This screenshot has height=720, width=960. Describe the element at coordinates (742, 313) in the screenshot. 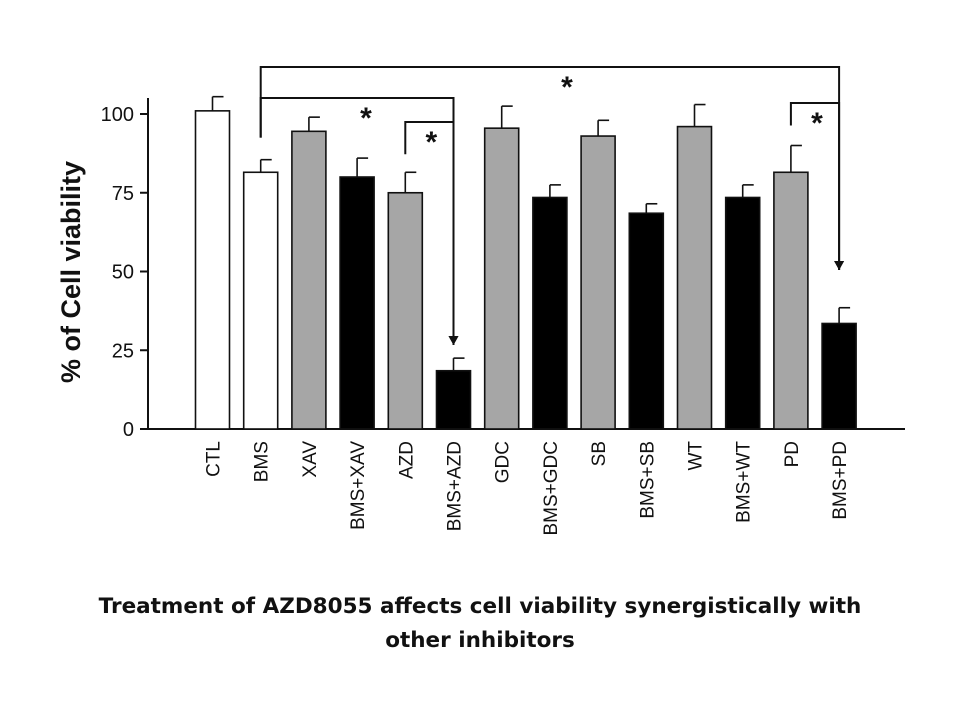

I see `bar-bms-plus-wt` at that location.